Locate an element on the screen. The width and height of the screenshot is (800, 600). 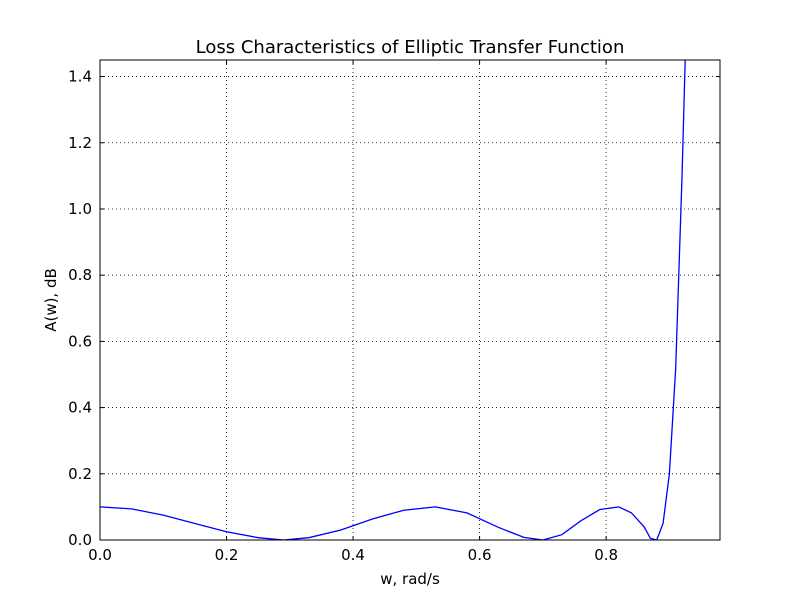
y-tick-label: 0.2 is located at coordinates (80, 474).